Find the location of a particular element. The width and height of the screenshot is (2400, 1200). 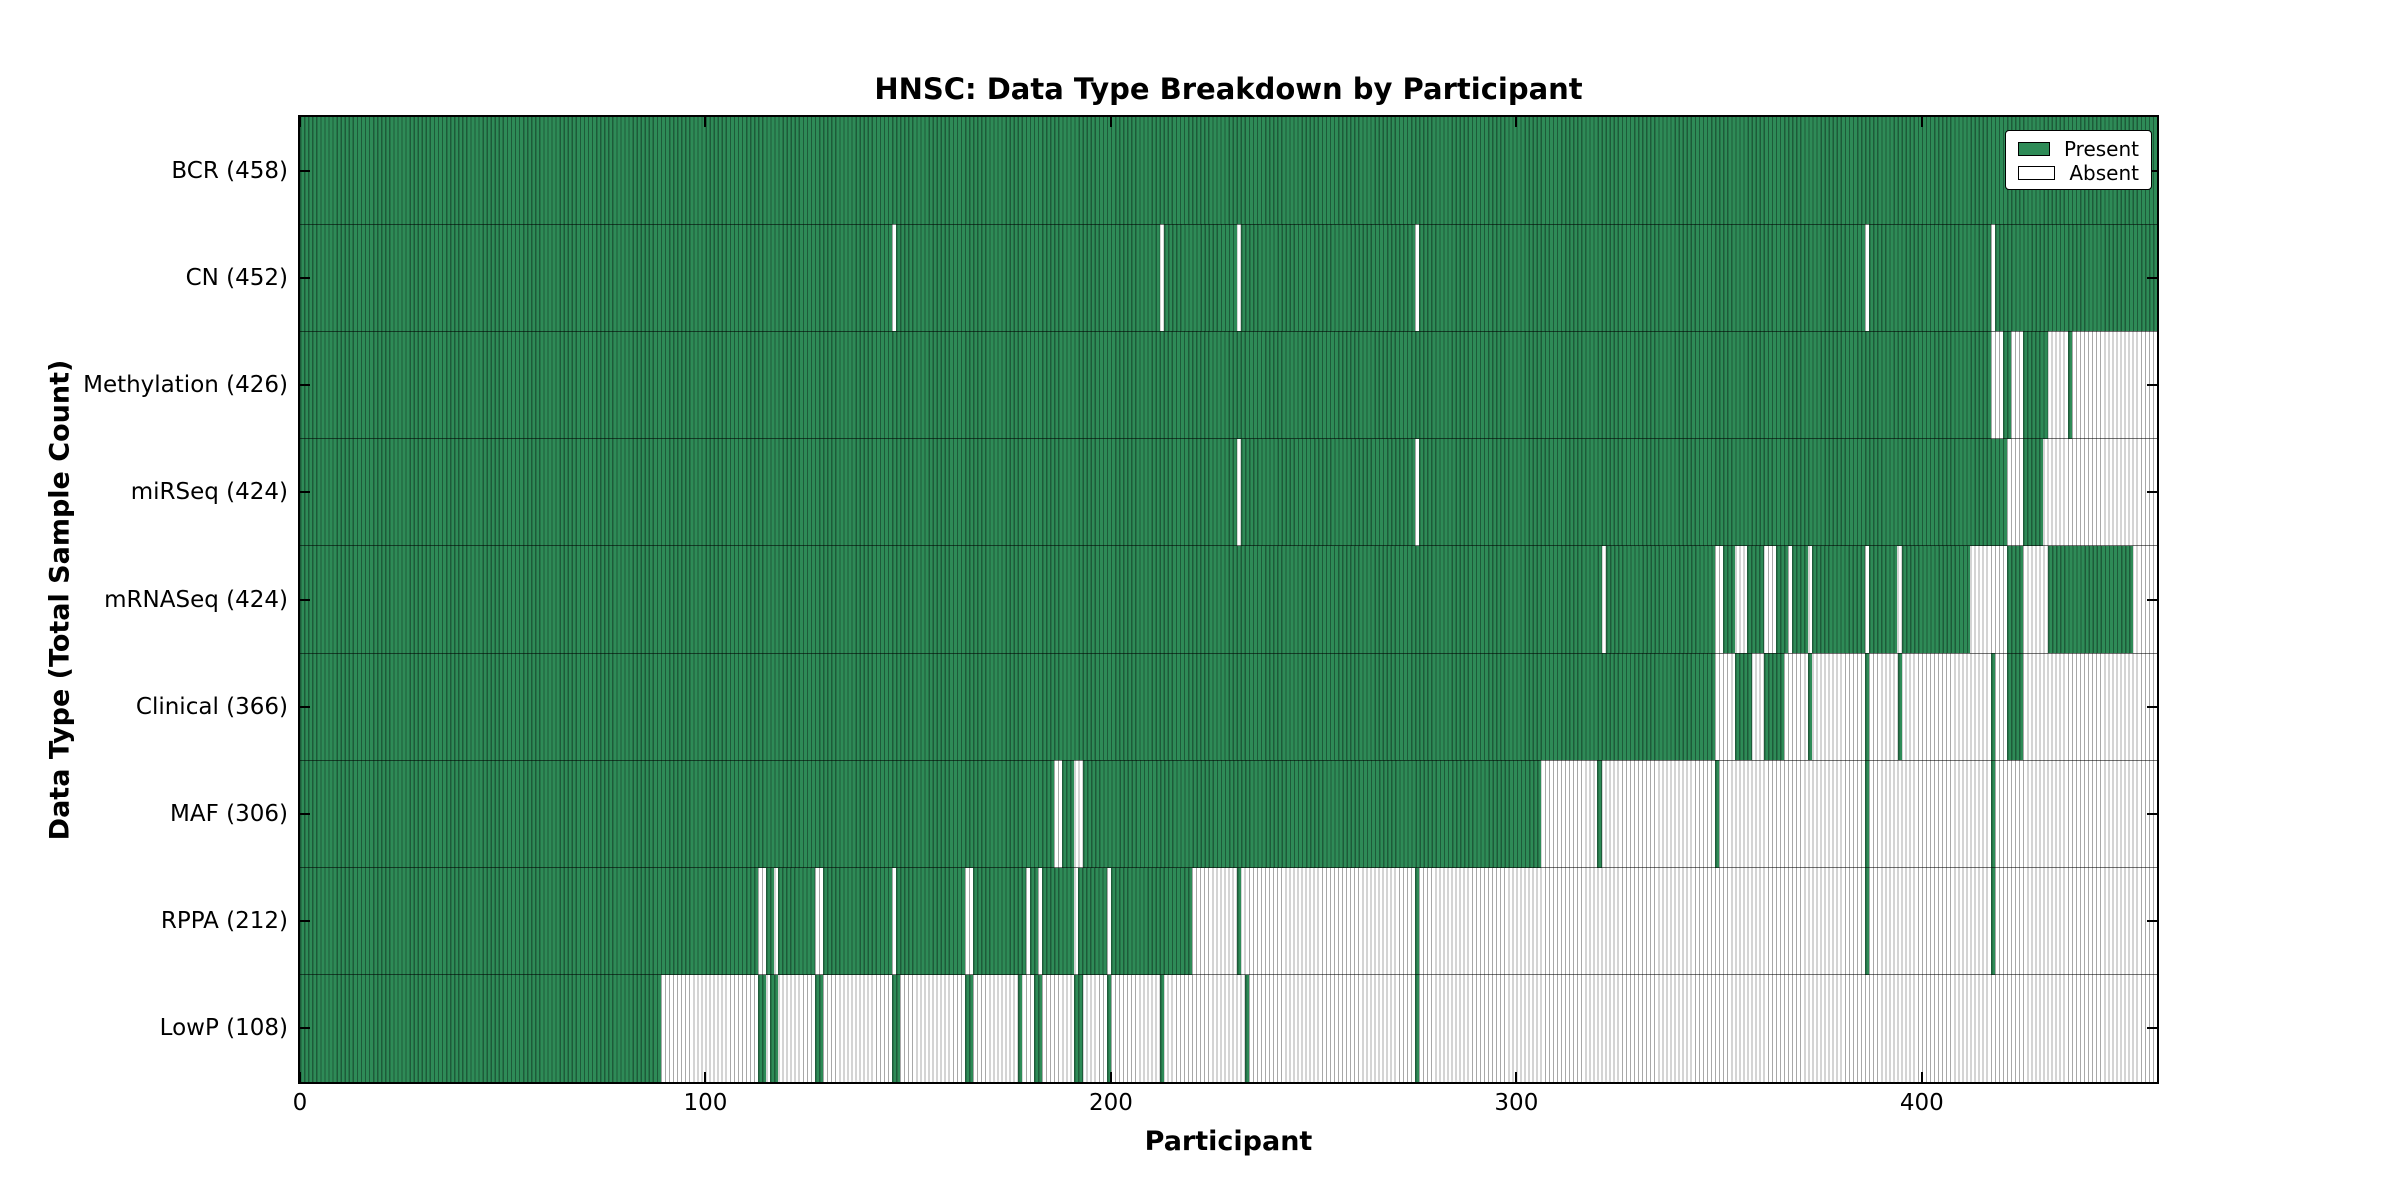

absent-swatch is located at coordinates (2037, 173).